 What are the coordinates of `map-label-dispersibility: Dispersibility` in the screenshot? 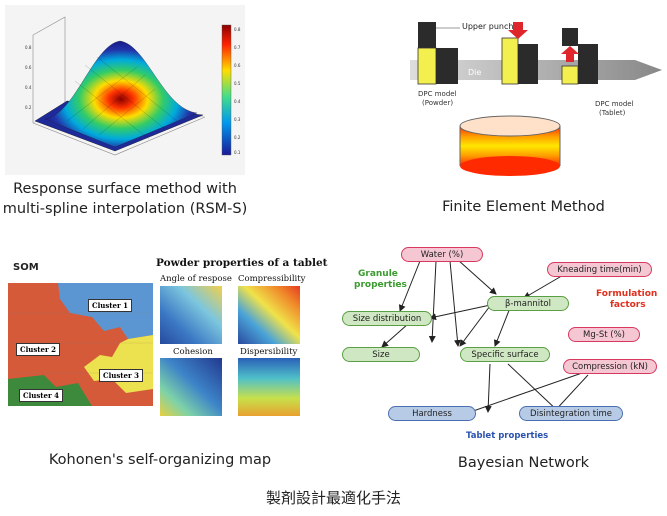 It's located at (269, 352).